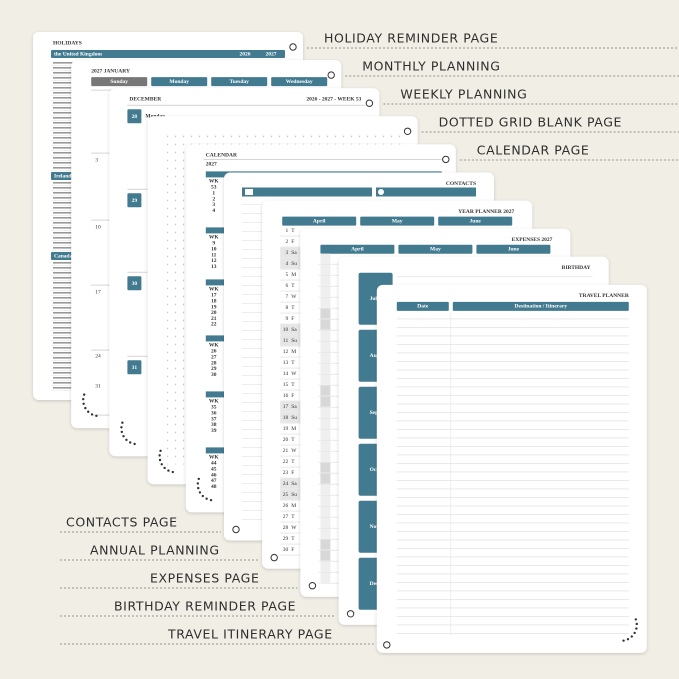  What do you see at coordinates (214, 481) in the screenshot?
I see `week-number: 47` at bounding box center [214, 481].